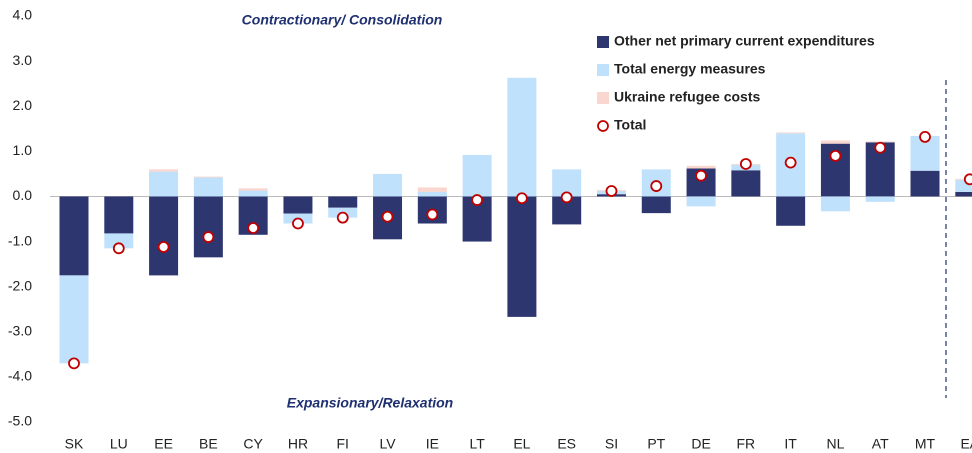 Image resolution: width=972 pixels, height=453 pixels. What do you see at coordinates (477, 444) in the screenshot?
I see `x-tick-label: LT` at bounding box center [477, 444].